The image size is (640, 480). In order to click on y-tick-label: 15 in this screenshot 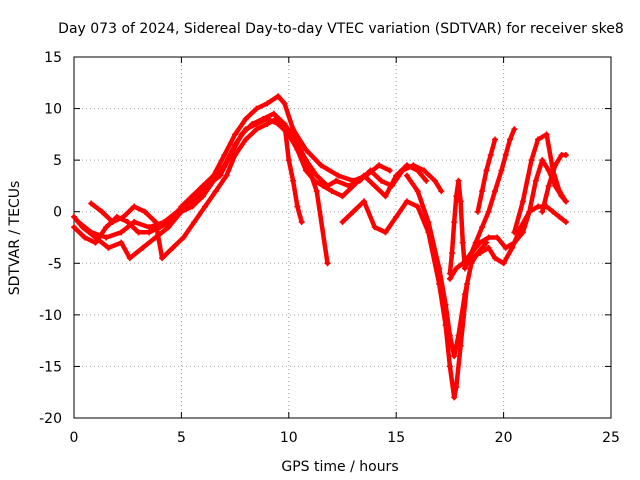, I will do `click(53, 58)`.